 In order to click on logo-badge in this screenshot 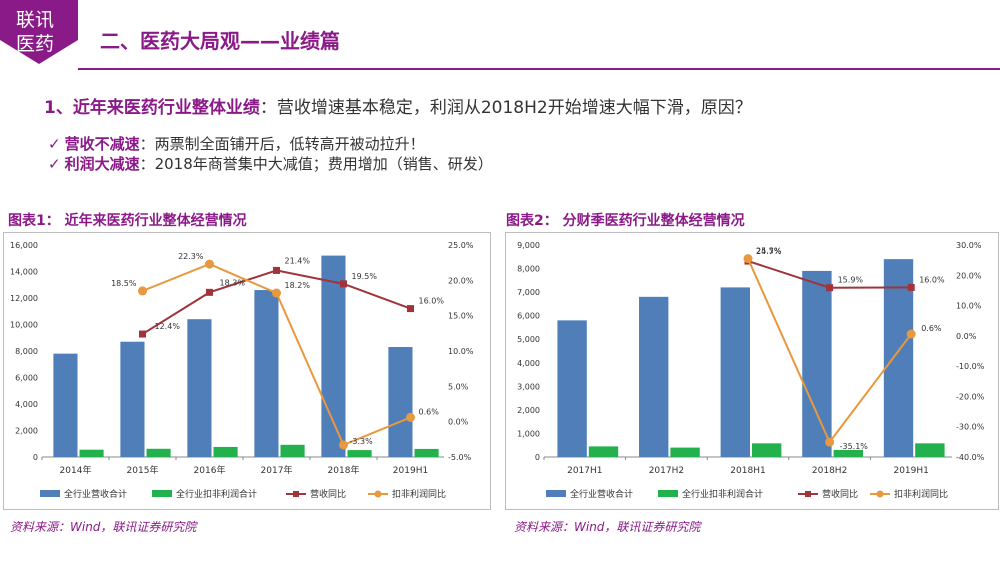, I will do `click(39, 32)`.